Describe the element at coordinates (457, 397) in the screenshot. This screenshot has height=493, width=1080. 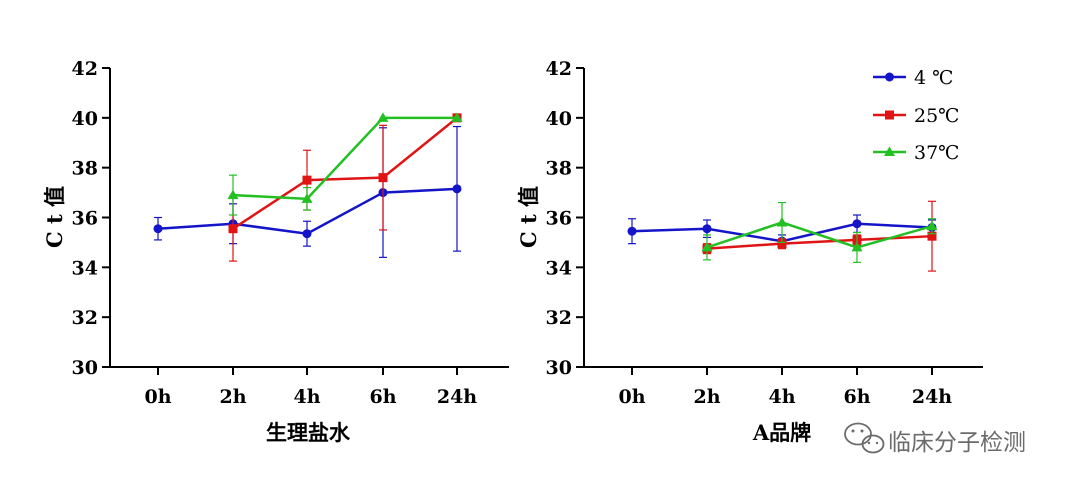
I see `chart-saline-x-tick-label: 24h` at that location.